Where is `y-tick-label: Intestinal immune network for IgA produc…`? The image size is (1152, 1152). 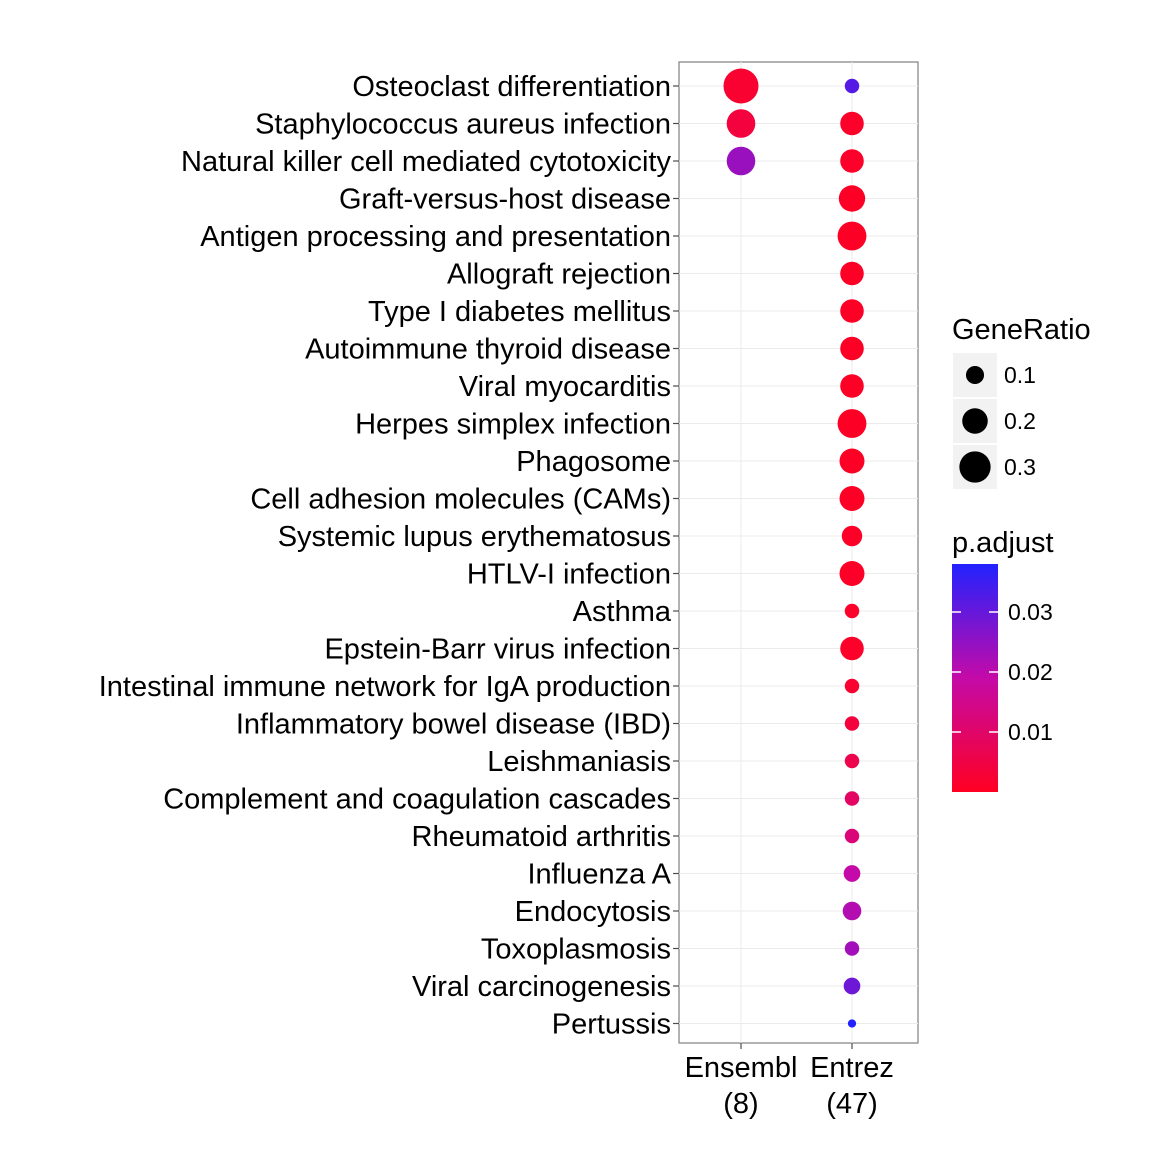 y-tick-label: Intestinal immune network for IgA produc… is located at coordinates (385, 687).